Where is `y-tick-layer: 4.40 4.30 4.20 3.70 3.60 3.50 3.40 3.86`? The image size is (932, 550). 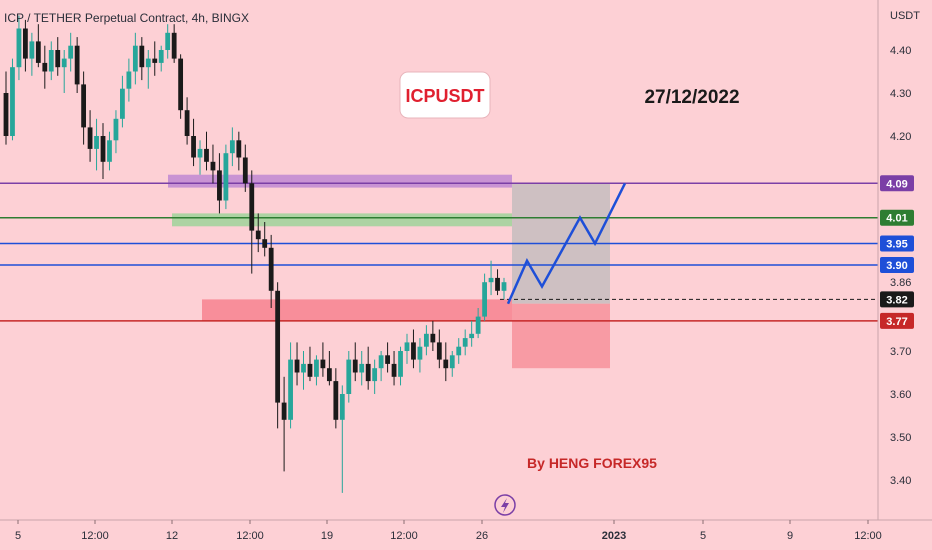 y-tick-layer: 4.40 4.30 4.20 3.70 3.60 3.50 3.40 3.86 is located at coordinates (900, 266).